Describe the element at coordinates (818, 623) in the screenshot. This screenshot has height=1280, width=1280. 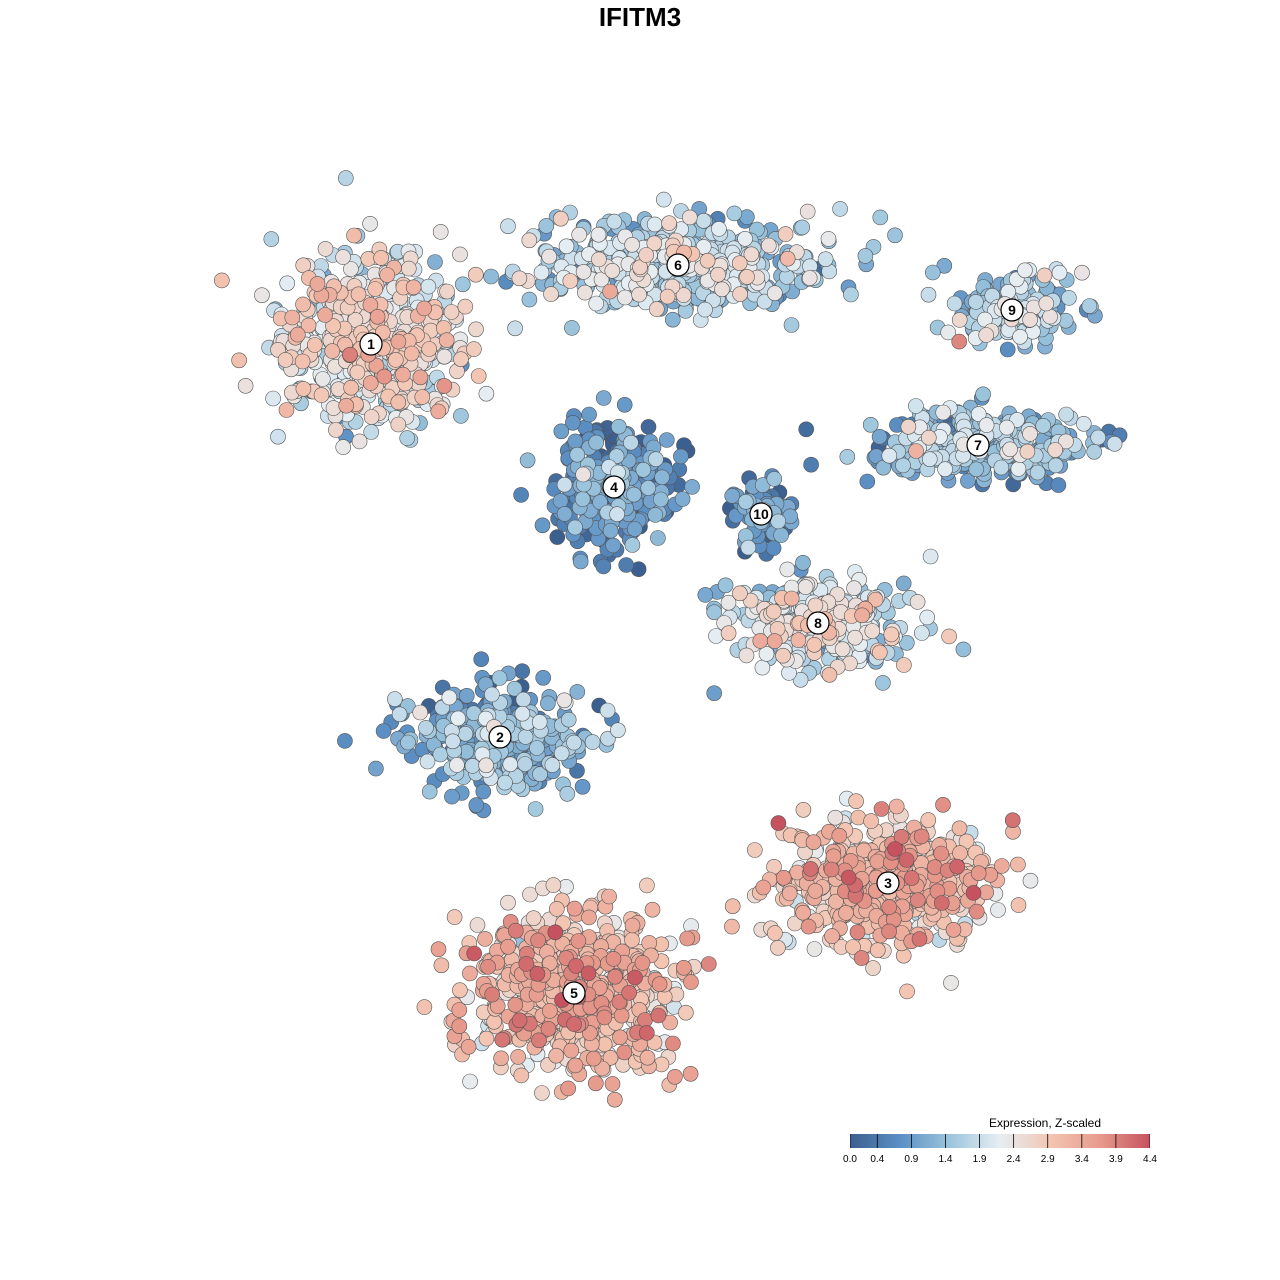
I see `cluster-label-text: 8` at that location.